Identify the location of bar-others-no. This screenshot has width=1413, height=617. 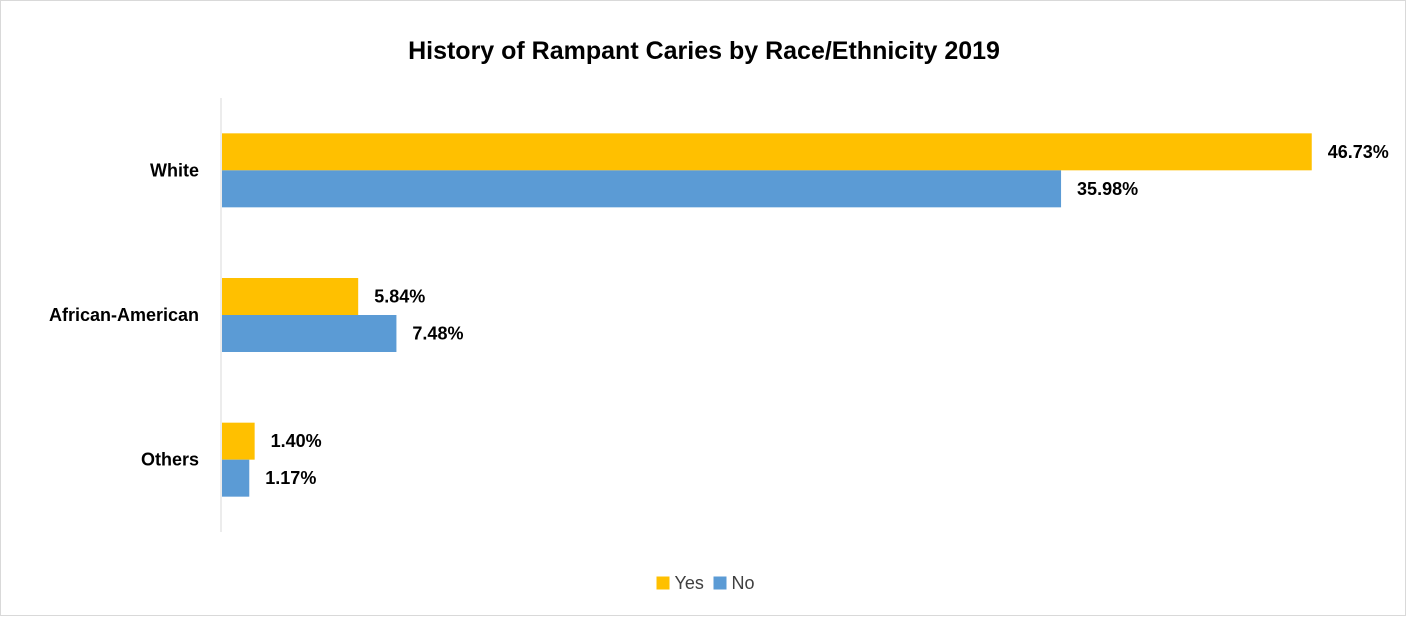
(236, 478).